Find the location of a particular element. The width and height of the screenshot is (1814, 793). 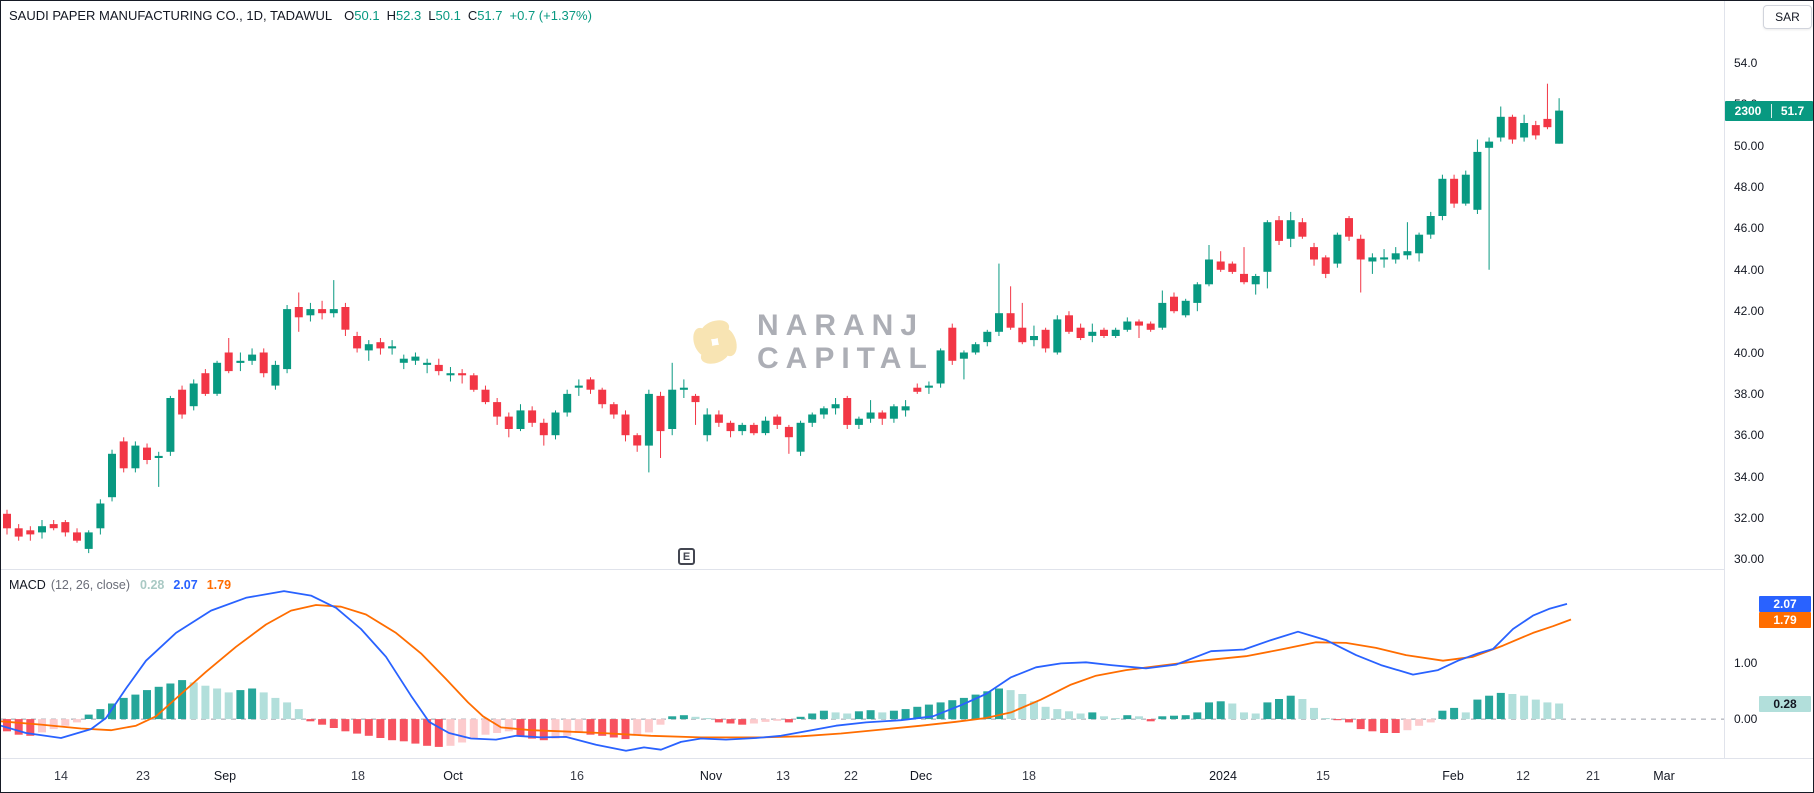

pane-divider is located at coordinates (862, 569).